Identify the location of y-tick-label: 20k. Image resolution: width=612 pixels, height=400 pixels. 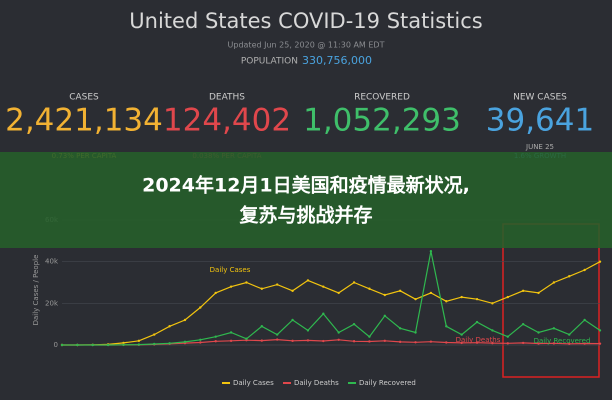
(52, 303).